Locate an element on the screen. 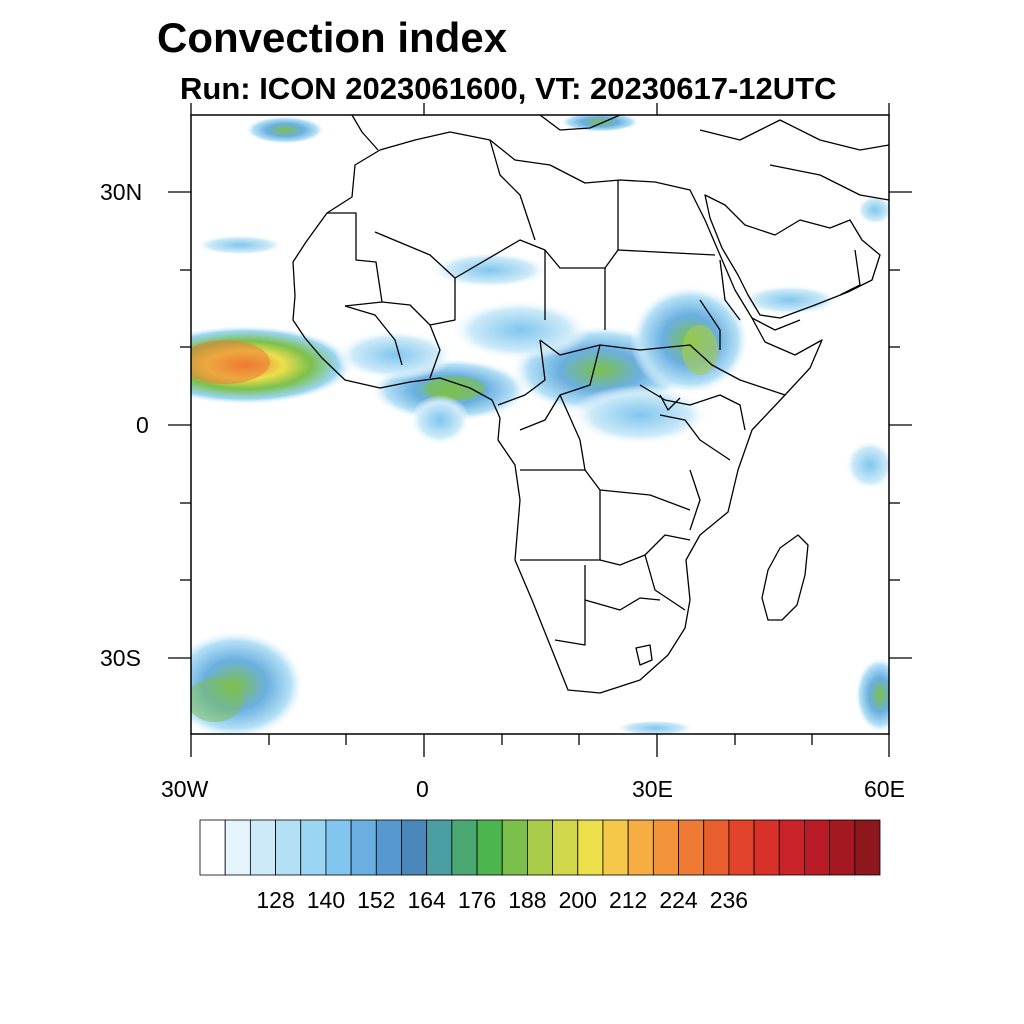  madagascar-coastline is located at coordinates (785, 577).